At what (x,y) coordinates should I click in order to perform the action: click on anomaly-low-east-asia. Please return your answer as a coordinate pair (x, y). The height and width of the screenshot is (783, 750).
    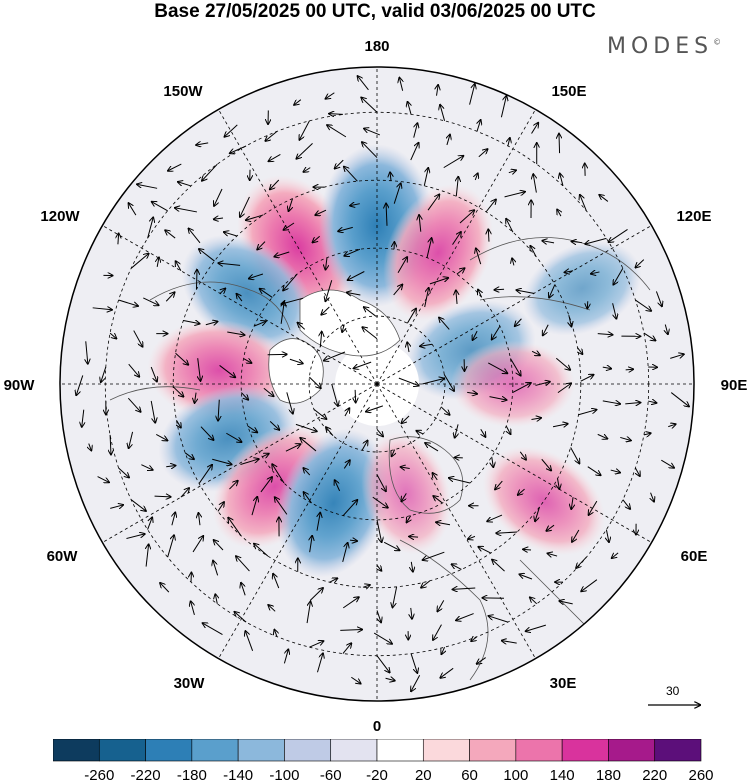
    Looking at the image, I should click on (582, 288).